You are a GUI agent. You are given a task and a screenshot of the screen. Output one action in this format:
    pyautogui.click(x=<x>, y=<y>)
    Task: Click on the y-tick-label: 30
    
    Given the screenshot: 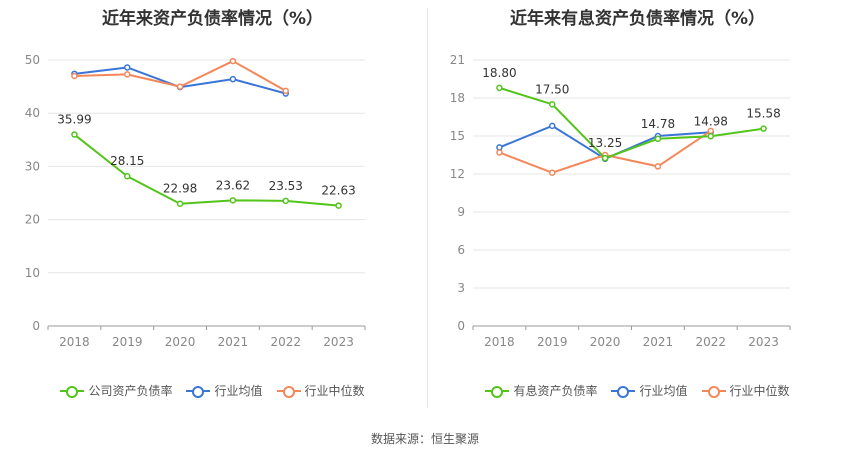 What is the action you would take?
    pyautogui.click(x=32, y=166)
    